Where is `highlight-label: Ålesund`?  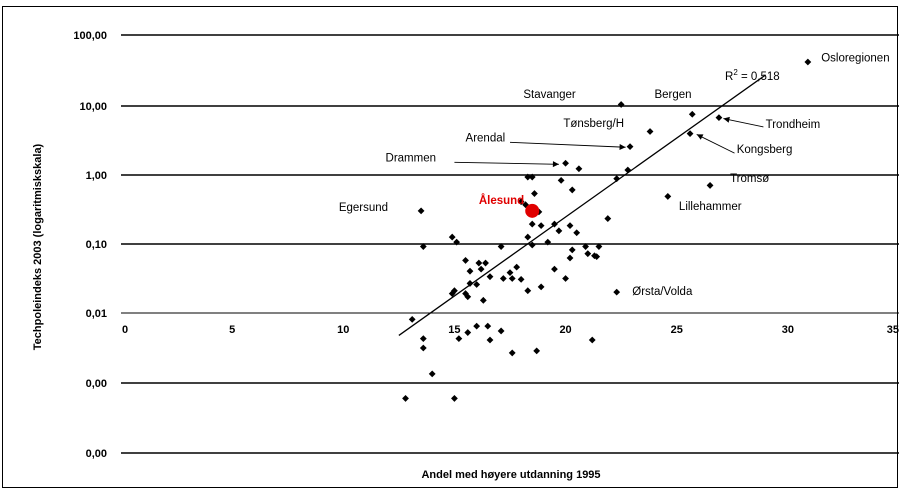
highlight-label: Ålesund is located at coordinates (501, 200).